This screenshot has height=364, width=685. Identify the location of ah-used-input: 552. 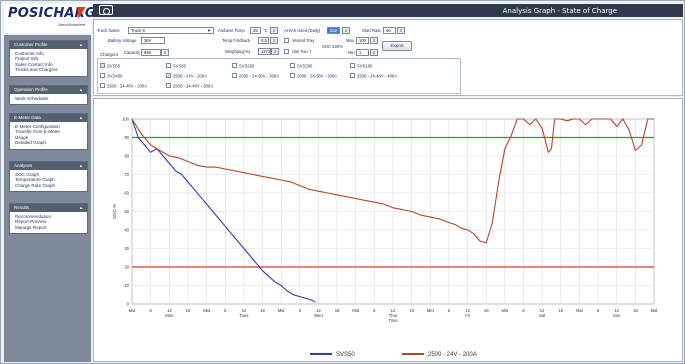
(333, 30).